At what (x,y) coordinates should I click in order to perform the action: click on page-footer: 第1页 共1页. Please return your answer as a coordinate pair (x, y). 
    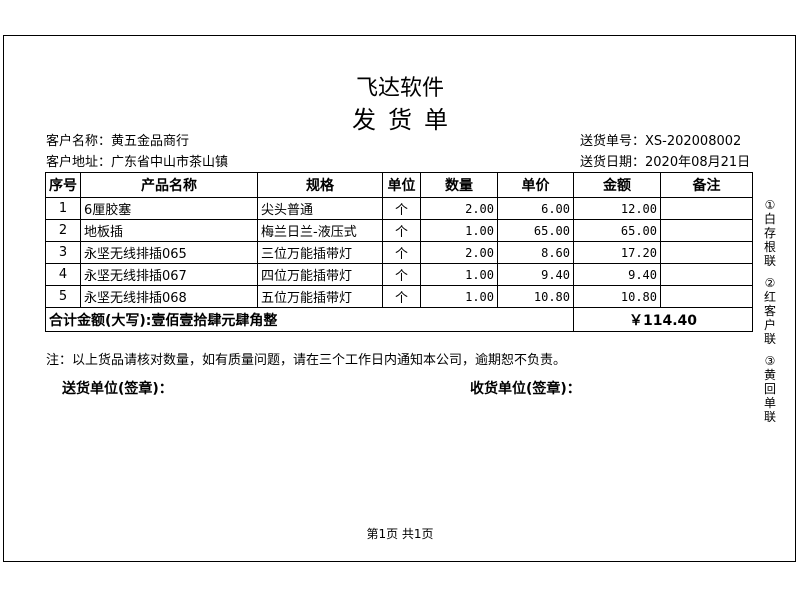
    Looking at the image, I should click on (400, 534).